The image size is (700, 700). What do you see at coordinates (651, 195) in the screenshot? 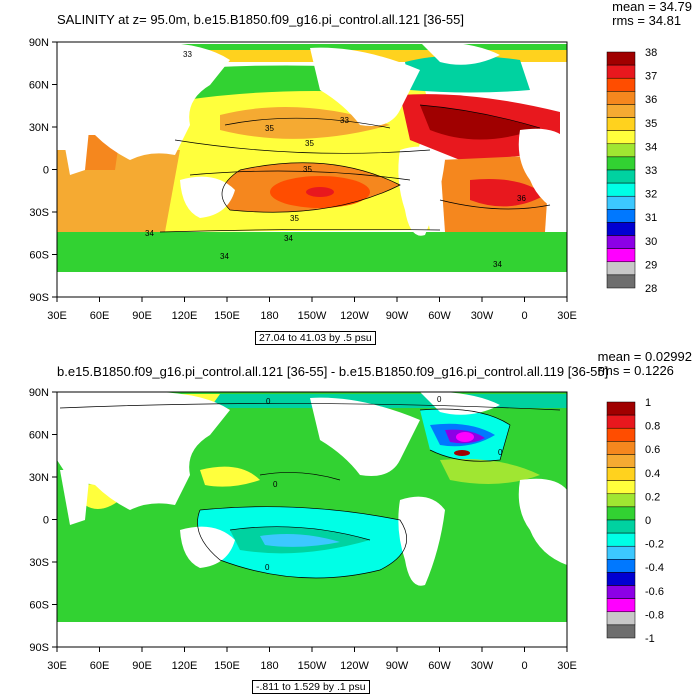
I see `colorbar-label: 32` at bounding box center [651, 195].